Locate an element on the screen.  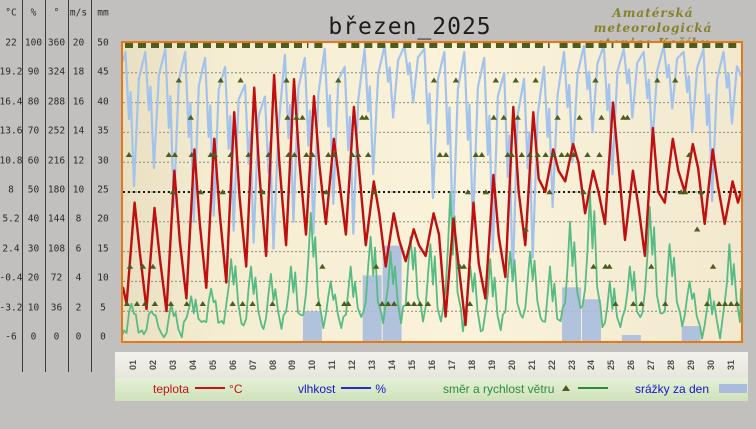
scale-value: 20 is located at coordinates (78, 43).